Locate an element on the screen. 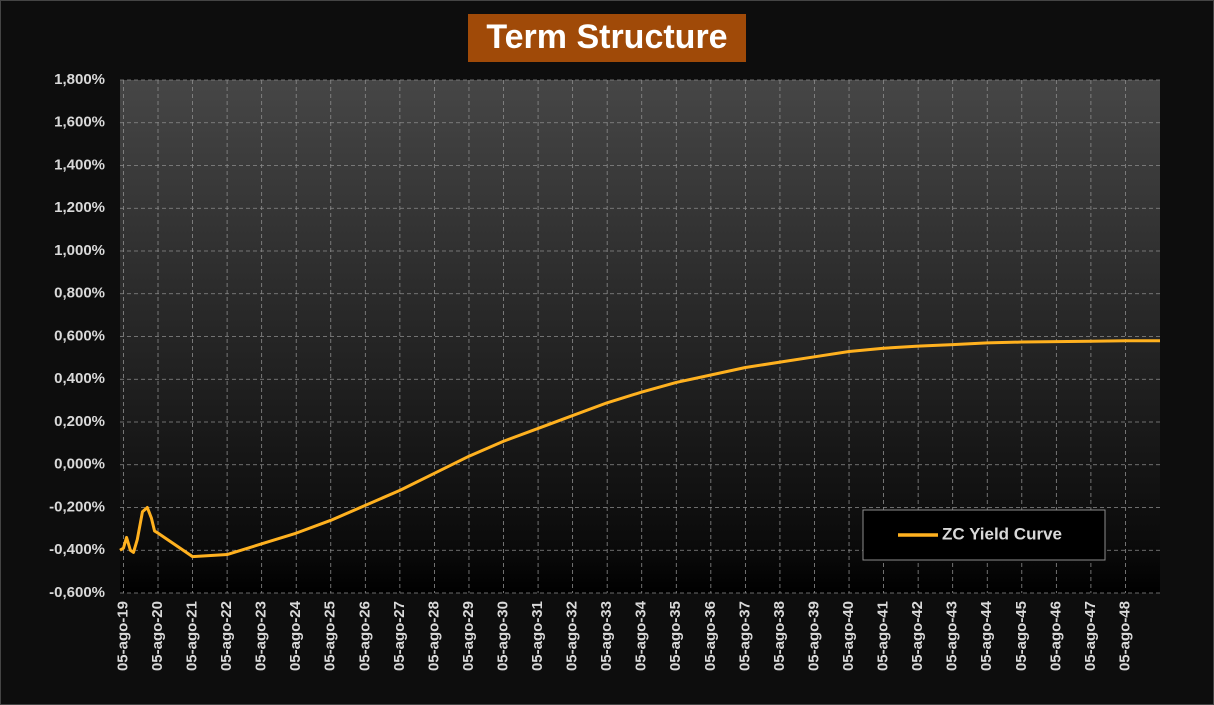 Image resolution: width=1214 pixels, height=705 pixels. y-tick-label: 0,400% is located at coordinates (79, 378).